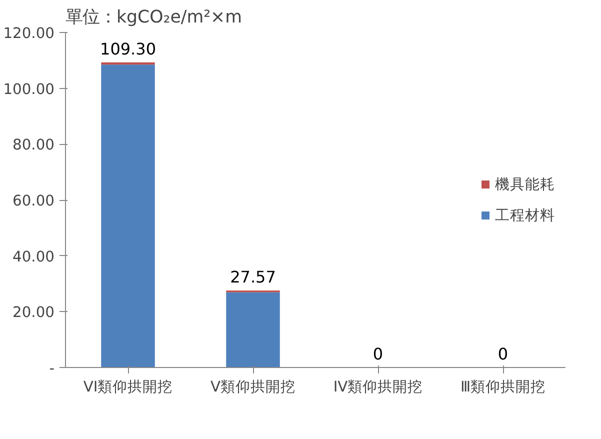  I want to click on total-label: 27.57, so click(253, 277).